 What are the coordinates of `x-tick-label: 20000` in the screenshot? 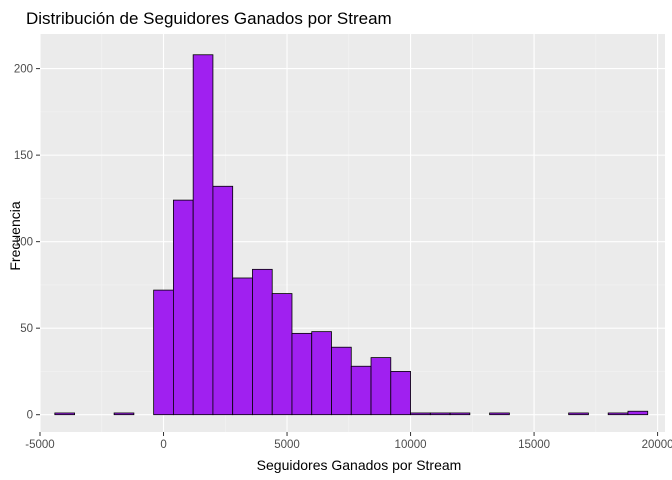 It's located at (657, 445).